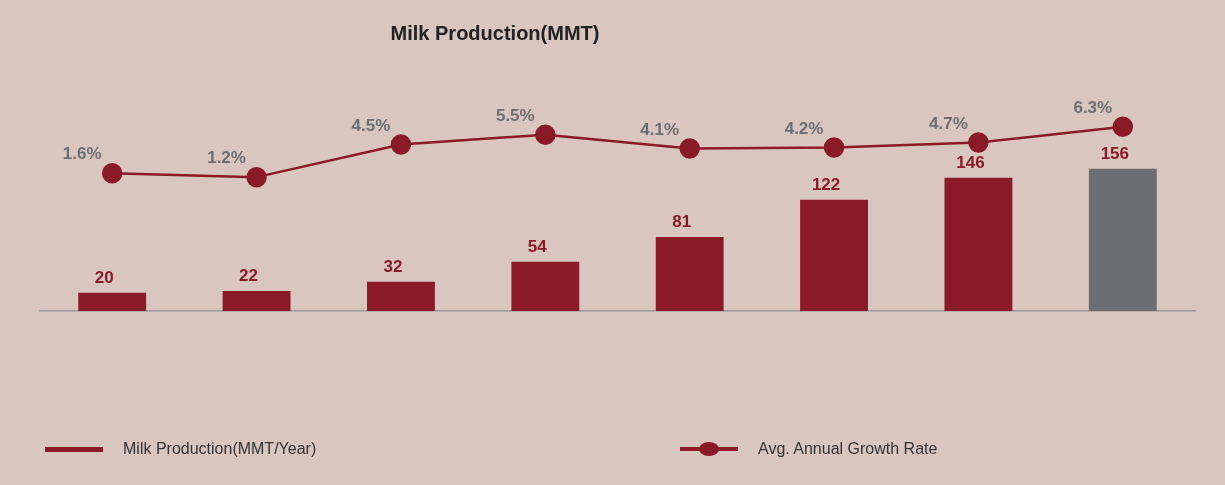 The image size is (1225, 485). What do you see at coordinates (82, 154) in the screenshot?
I see `data-label: 1.6%` at bounding box center [82, 154].